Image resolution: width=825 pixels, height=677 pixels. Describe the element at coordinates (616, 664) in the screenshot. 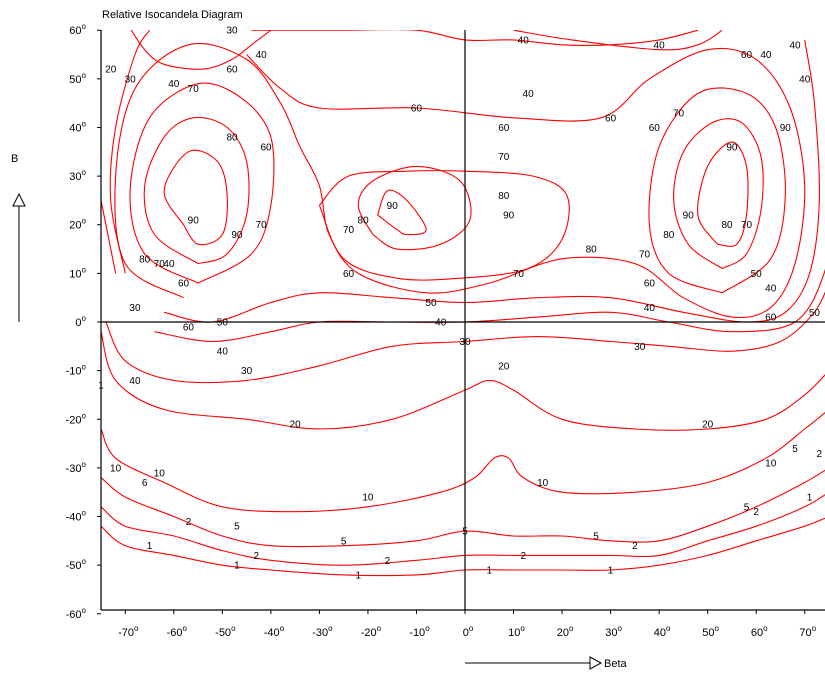

I see `x-axis-title: Beta` at that location.